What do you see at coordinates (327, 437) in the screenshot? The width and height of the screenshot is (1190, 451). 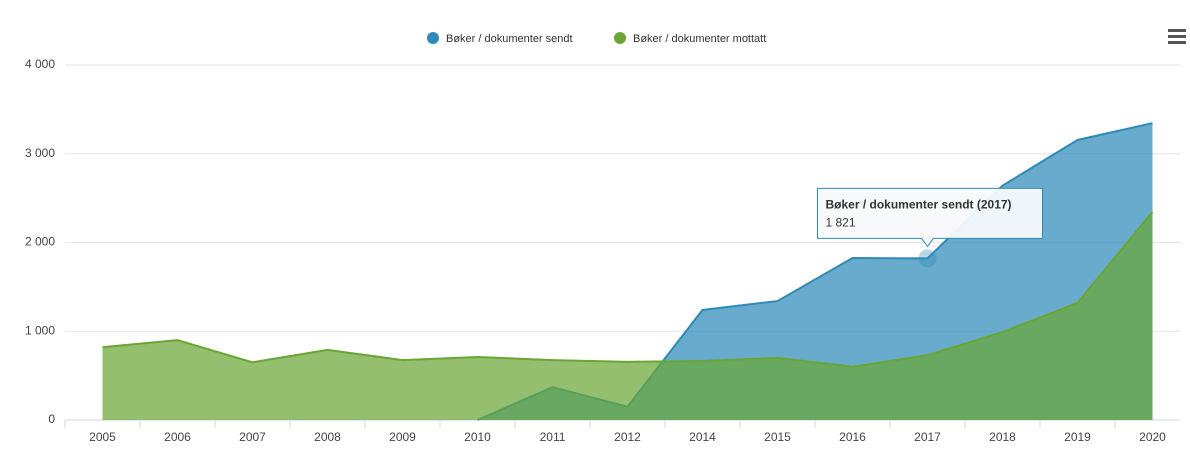 I see `x-tick-label: 2008` at bounding box center [327, 437].